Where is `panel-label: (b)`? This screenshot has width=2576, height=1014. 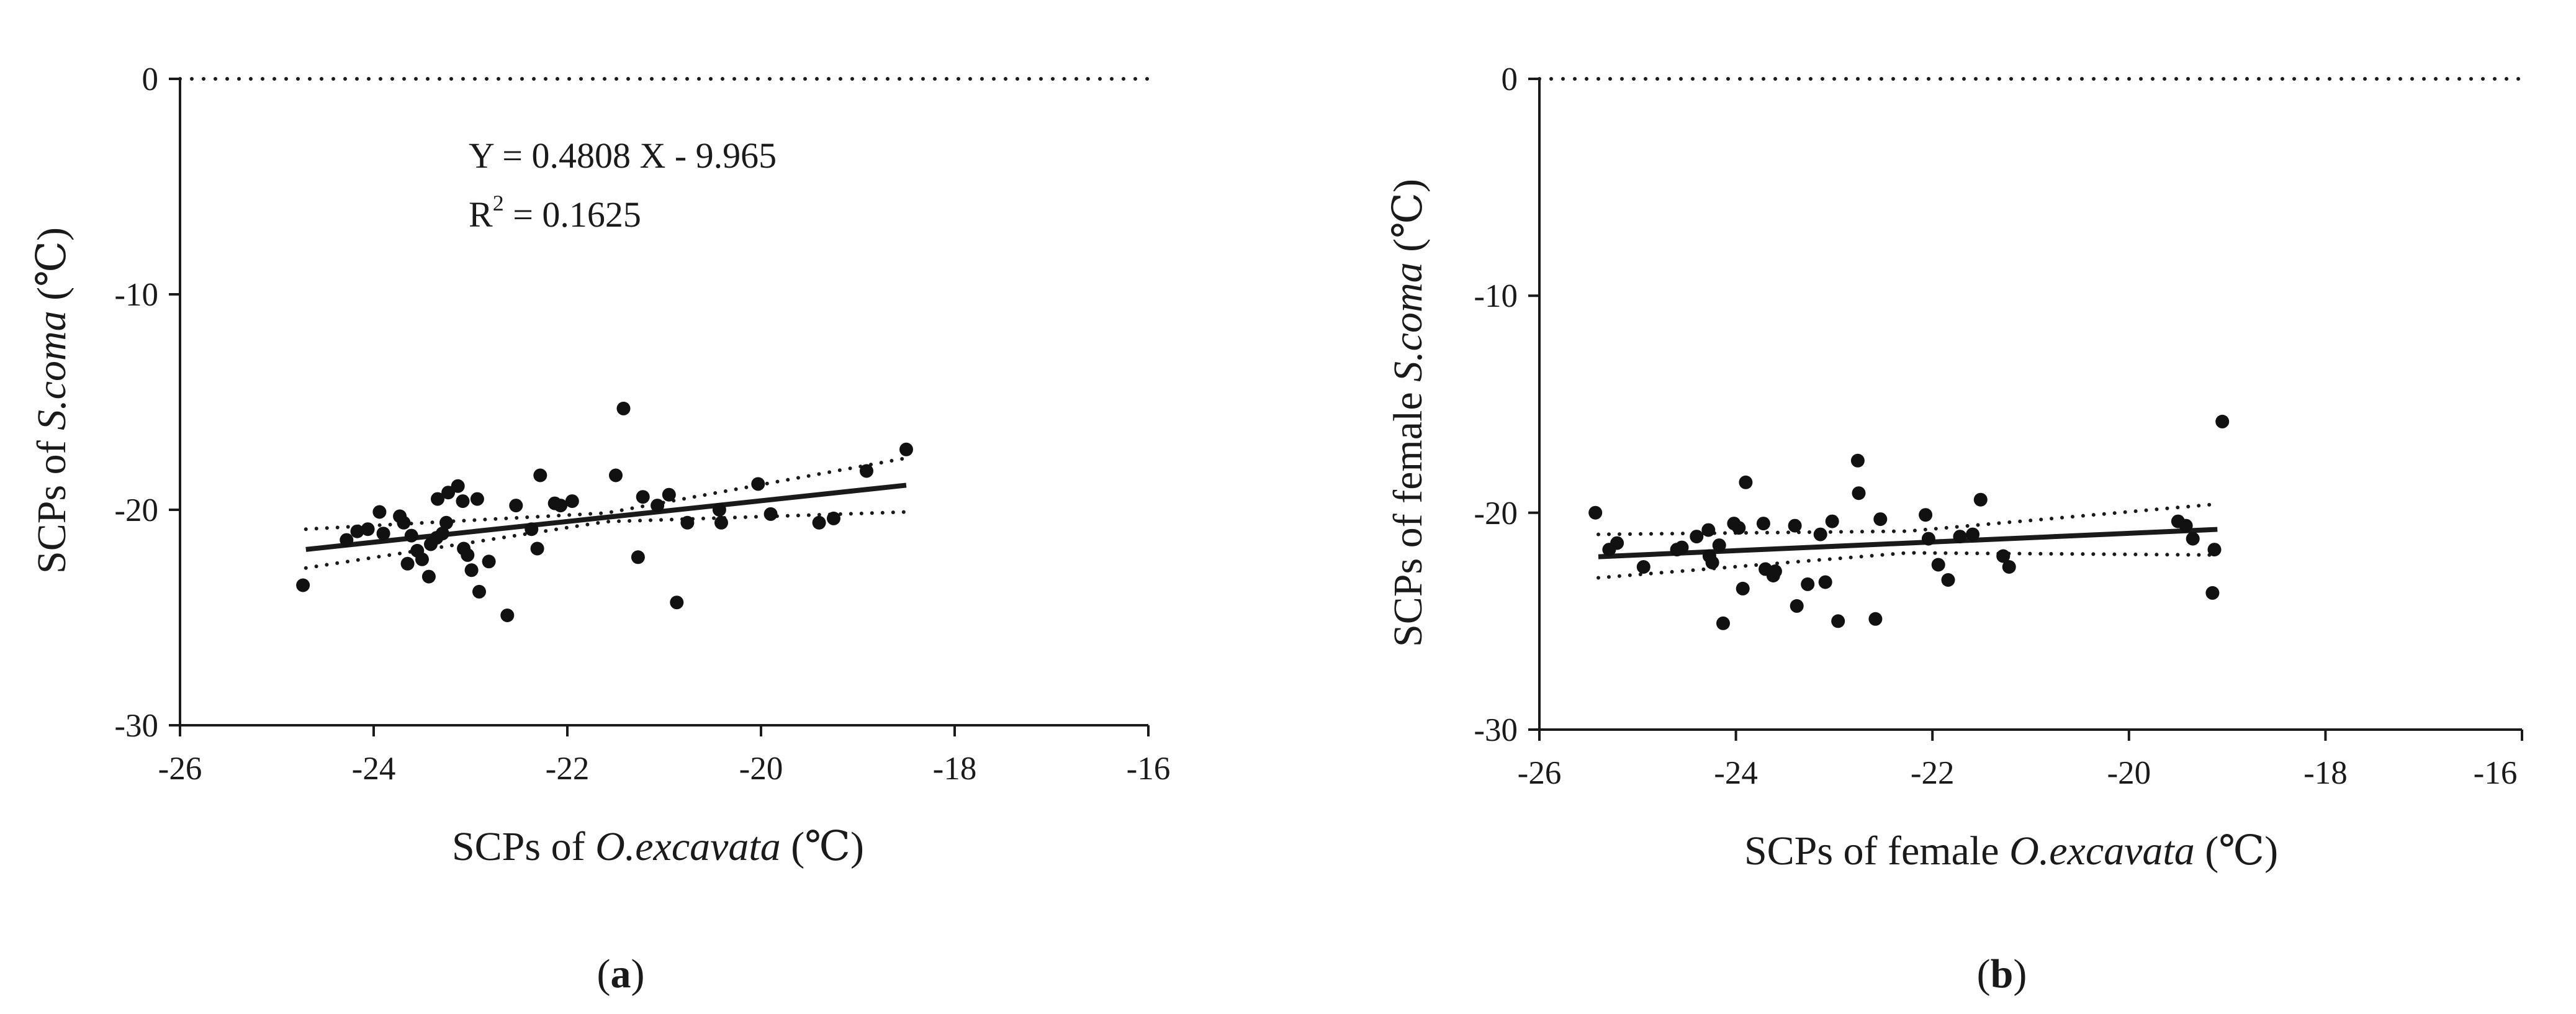 panel-label: (b) is located at coordinates (2002, 974).